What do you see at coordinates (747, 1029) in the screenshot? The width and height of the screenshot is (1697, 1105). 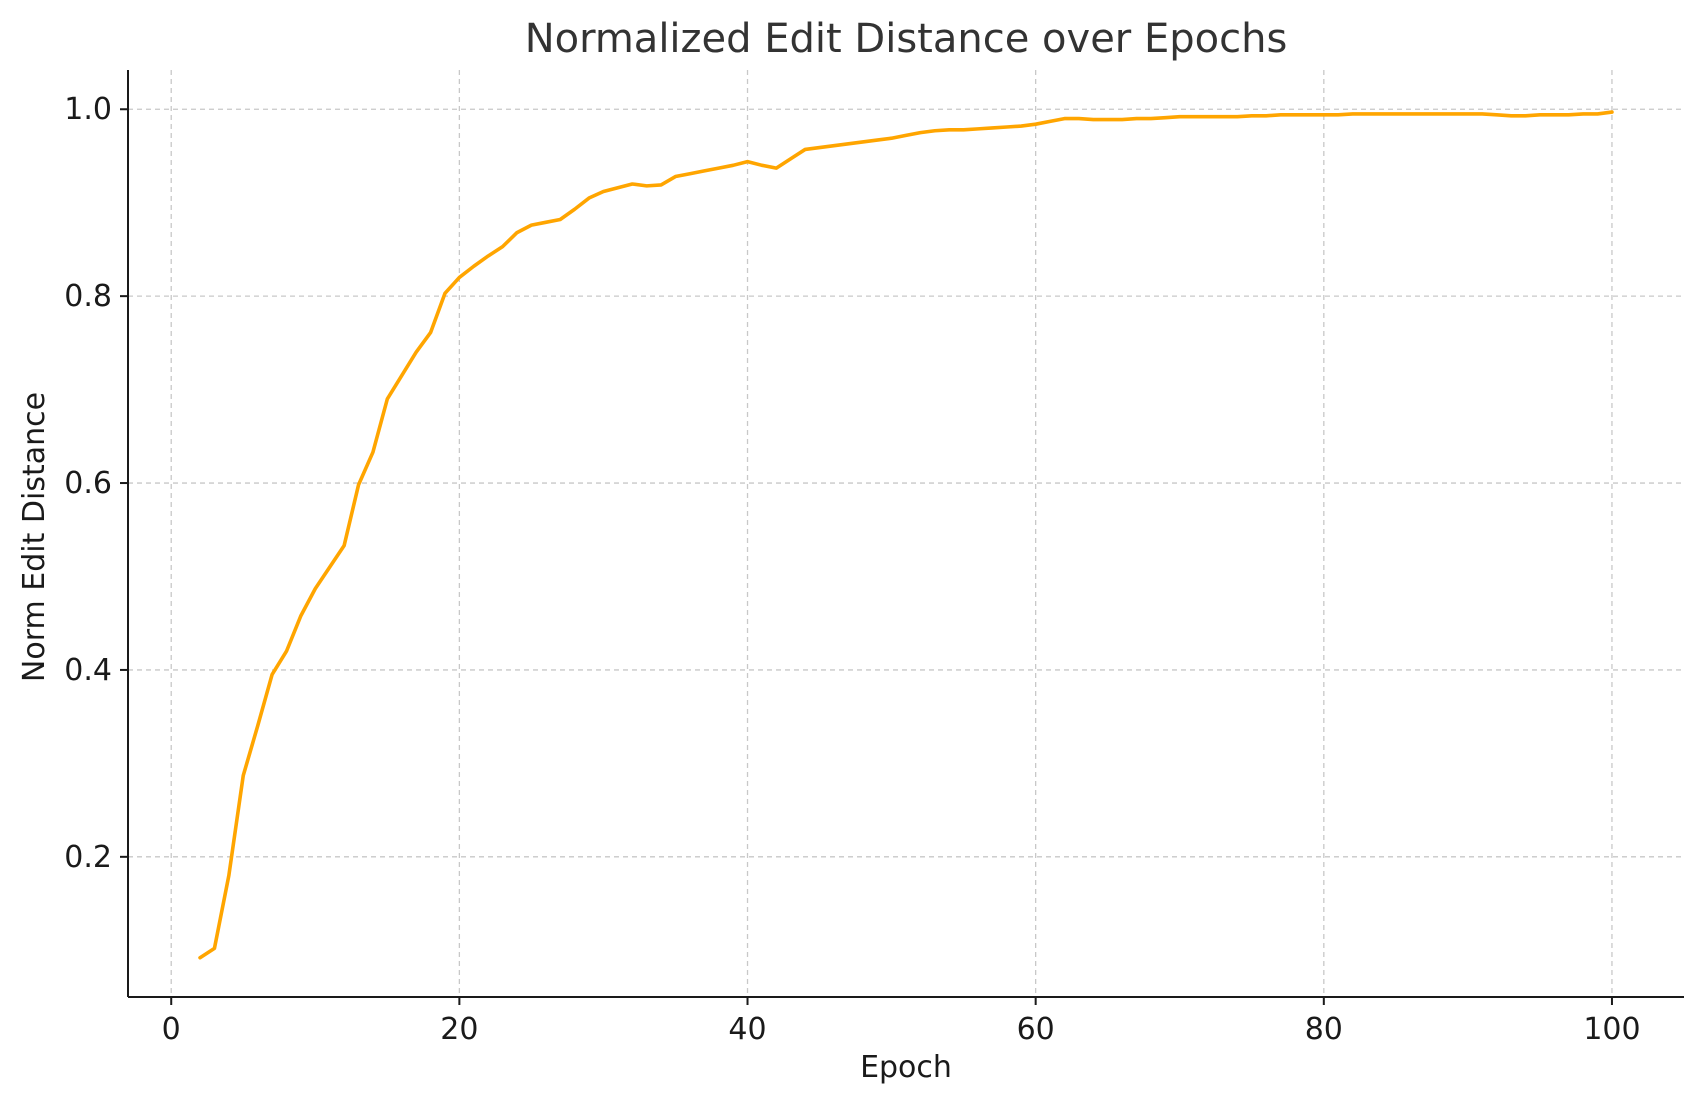 I see `x-tick-label: 40` at bounding box center [747, 1029].